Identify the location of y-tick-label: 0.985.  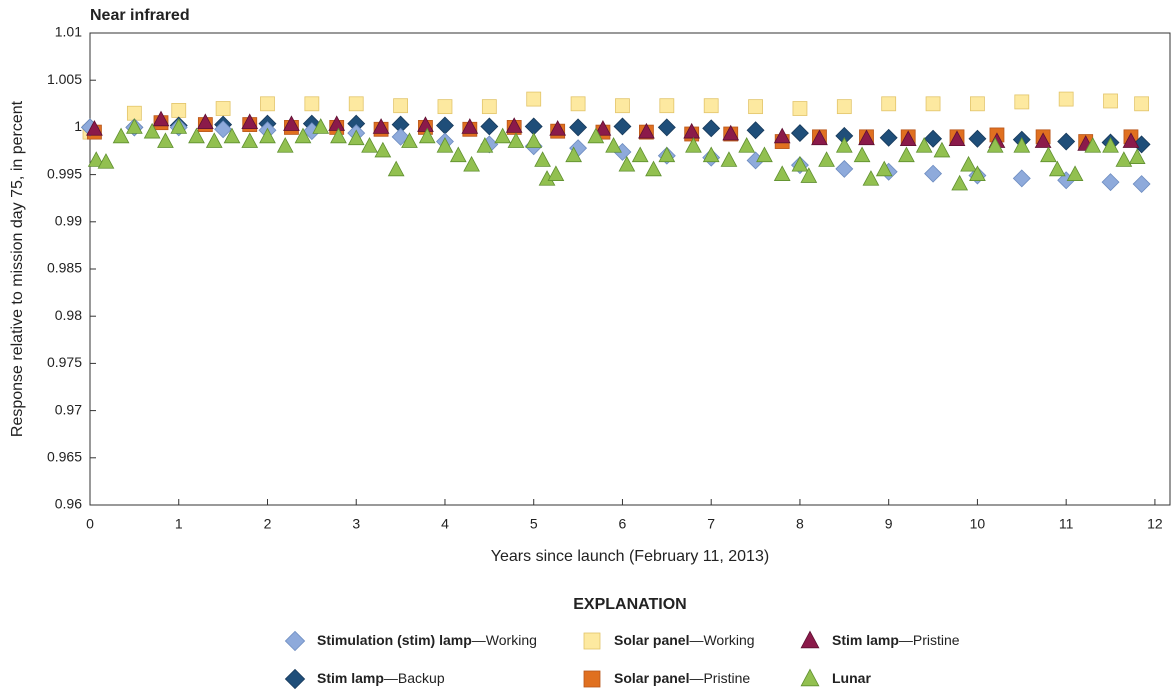
(64, 268).